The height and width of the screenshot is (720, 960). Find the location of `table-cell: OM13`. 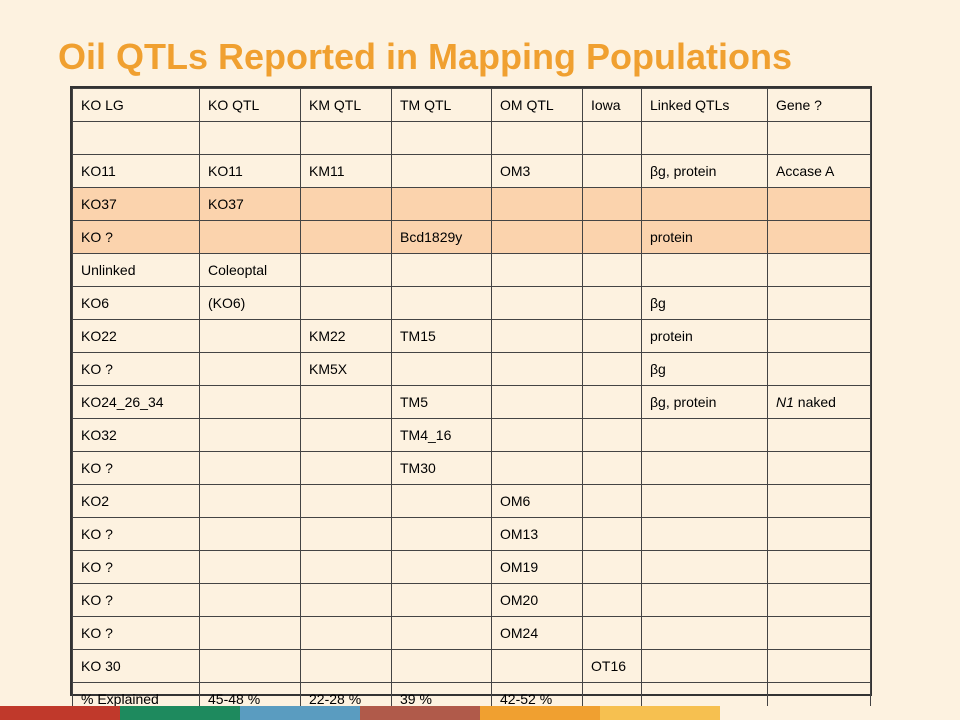

table-cell: OM13 is located at coordinates (537, 534).